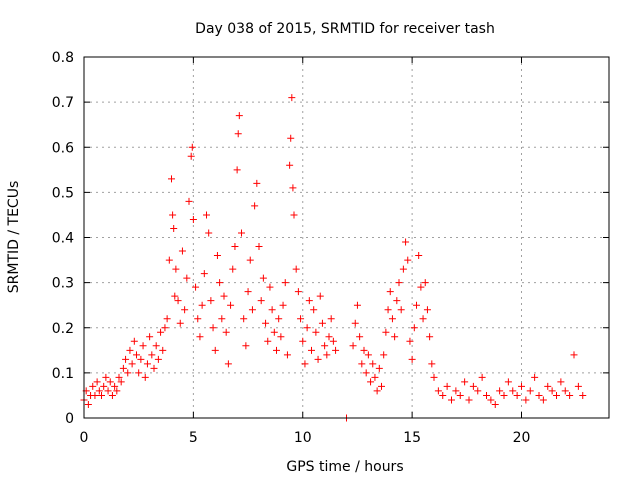 The width and height of the screenshot is (640, 480). What do you see at coordinates (63, 58) in the screenshot?
I see `y-tick-label: 0.8` at bounding box center [63, 58].